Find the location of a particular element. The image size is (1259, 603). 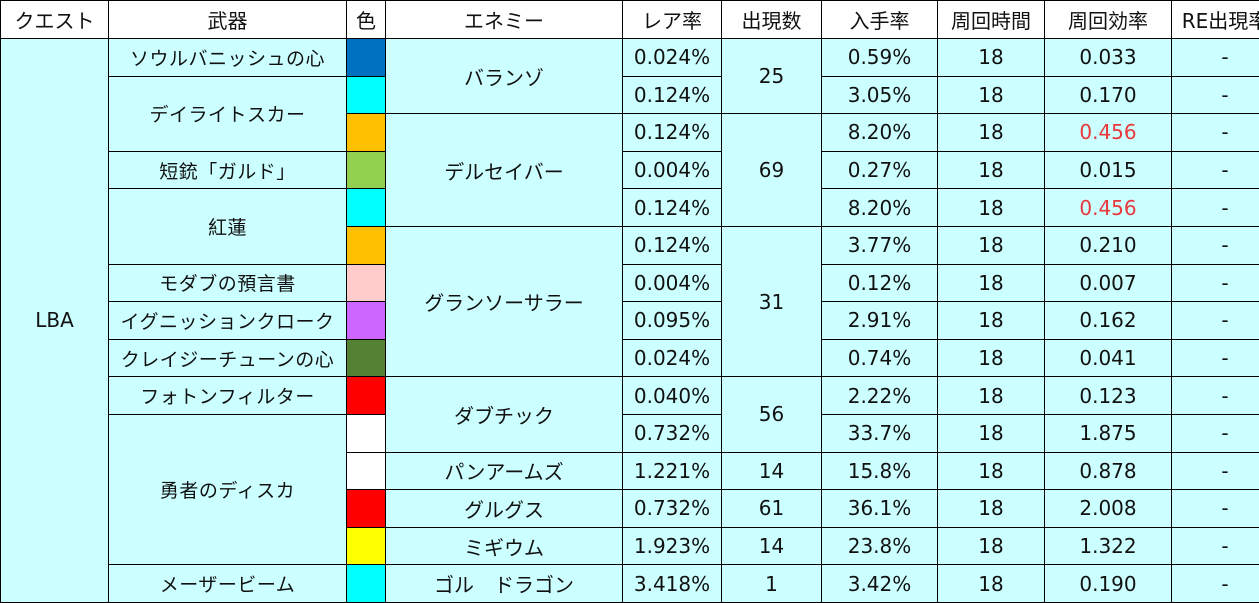

table-row: デイライトスカー 0.124% 3.05% 18 0.170 - is located at coordinates (630, 113).